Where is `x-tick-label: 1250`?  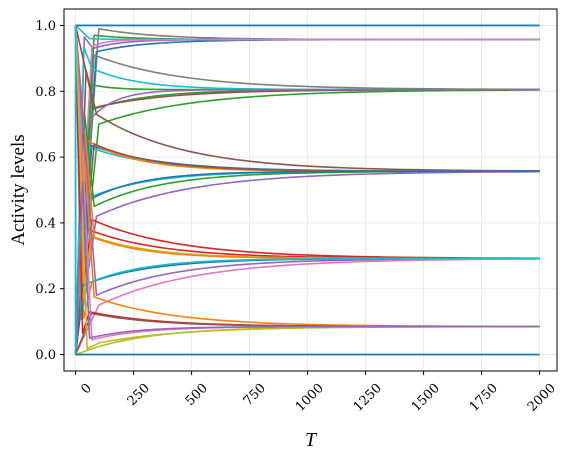 x-tick-label: 1250 is located at coordinates (368, 398).